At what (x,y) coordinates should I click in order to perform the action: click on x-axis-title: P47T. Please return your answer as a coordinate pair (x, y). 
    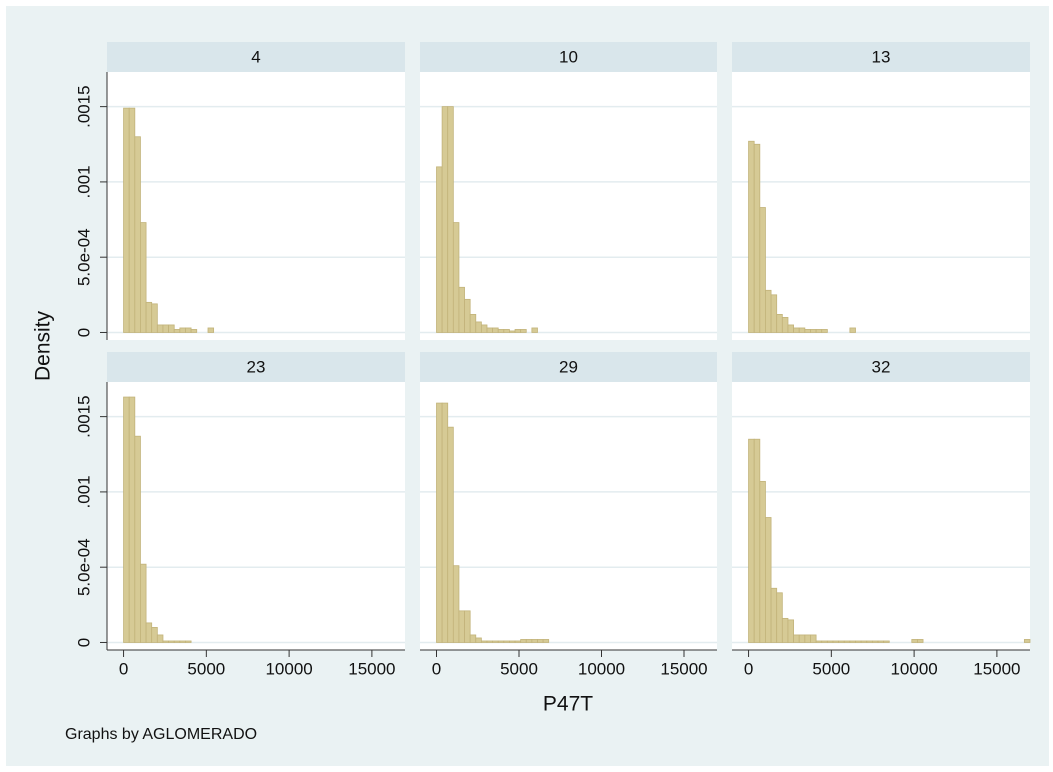
    Looking at the image, I should click on (568, 704).